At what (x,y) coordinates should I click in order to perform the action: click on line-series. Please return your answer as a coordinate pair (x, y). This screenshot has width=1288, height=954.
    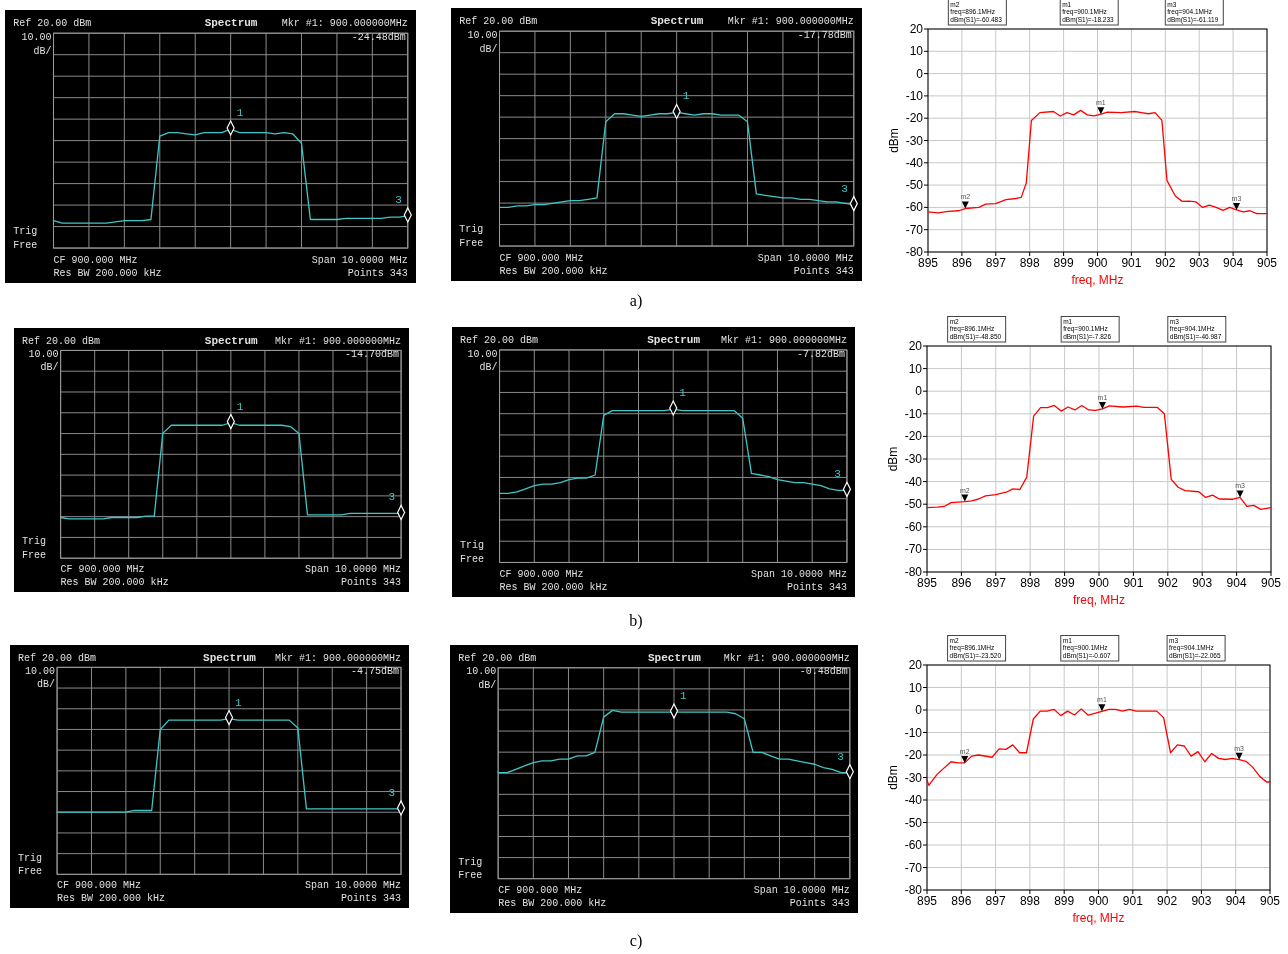
    Looking at the image, I should click on (1097, 162).